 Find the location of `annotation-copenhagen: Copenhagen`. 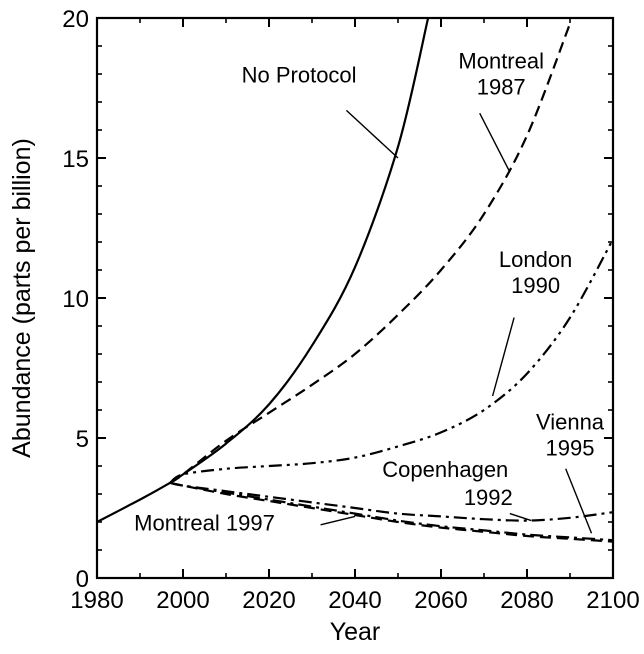

annotation-copenhagen: Copenhagen is located at coordinates (445, 469).